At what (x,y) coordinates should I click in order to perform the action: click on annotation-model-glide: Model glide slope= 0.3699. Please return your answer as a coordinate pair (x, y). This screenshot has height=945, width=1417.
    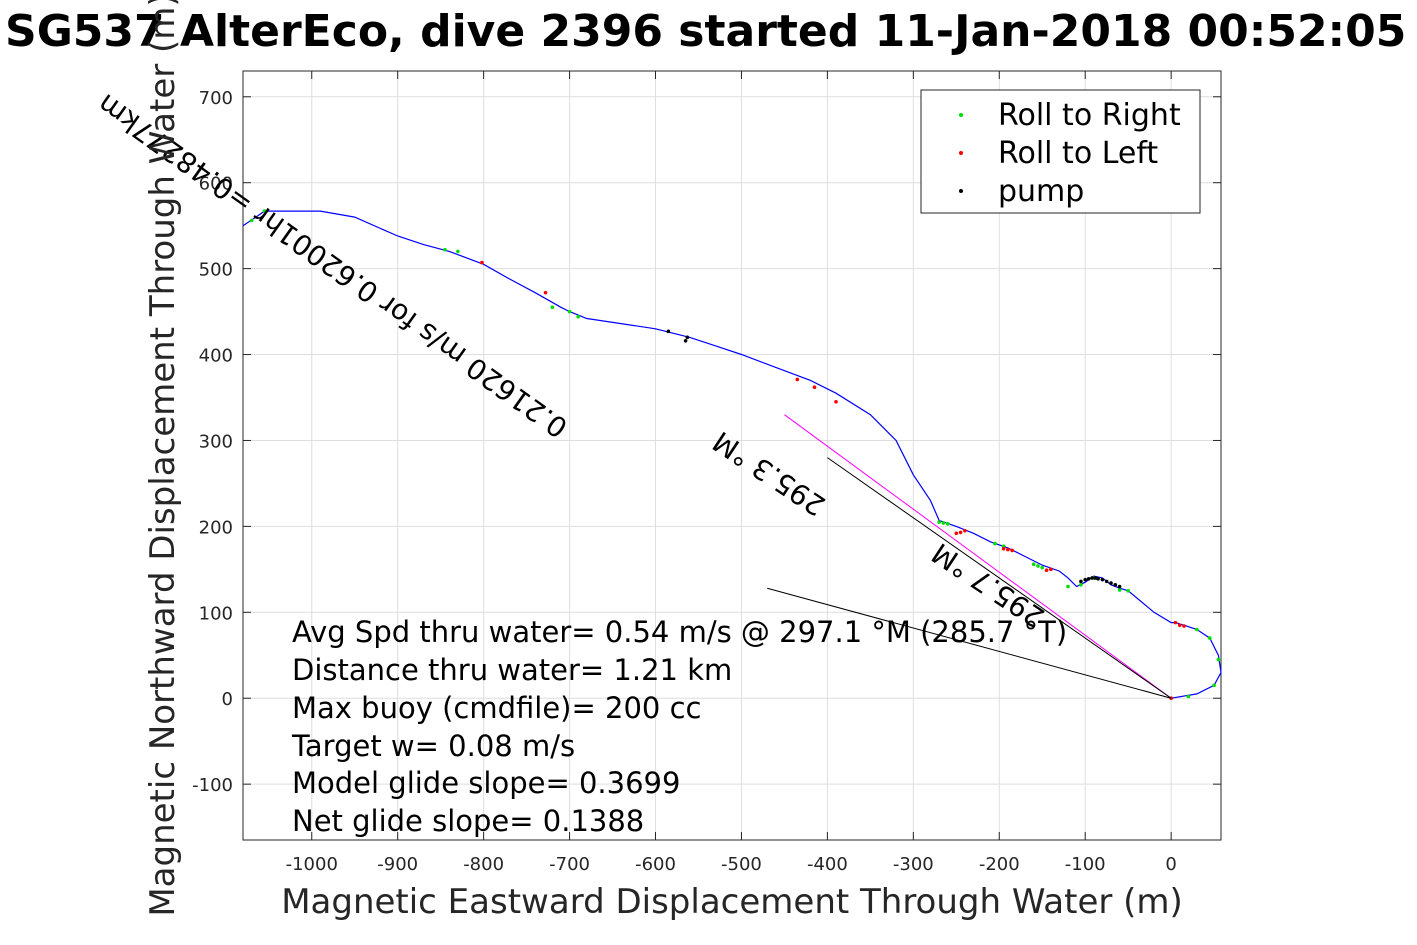
    Looking at the image, I should click on (486, 783).